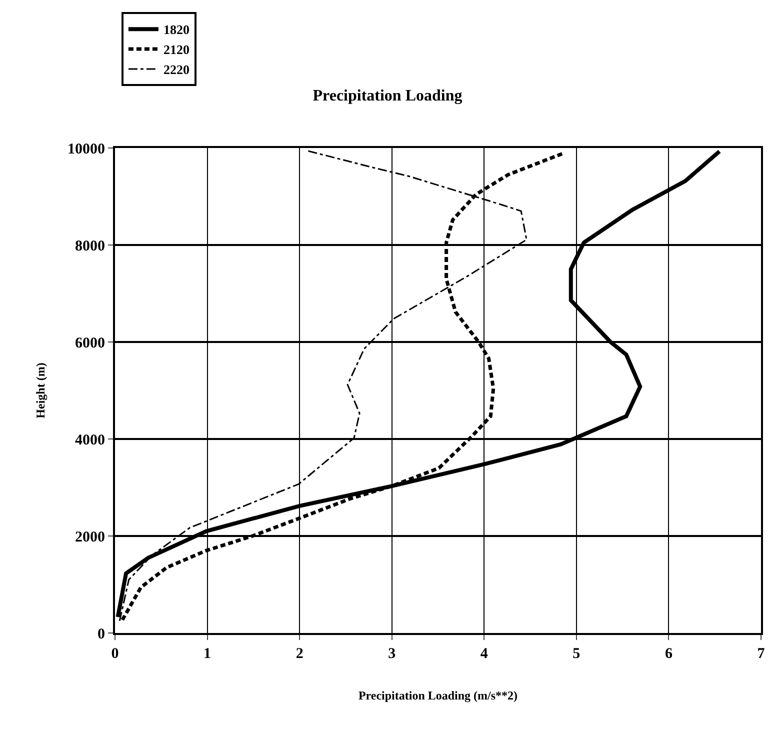 The height and width of the screenshot is (729, 775). I want to click on y-tick-label: 4000, so click(90, 440).